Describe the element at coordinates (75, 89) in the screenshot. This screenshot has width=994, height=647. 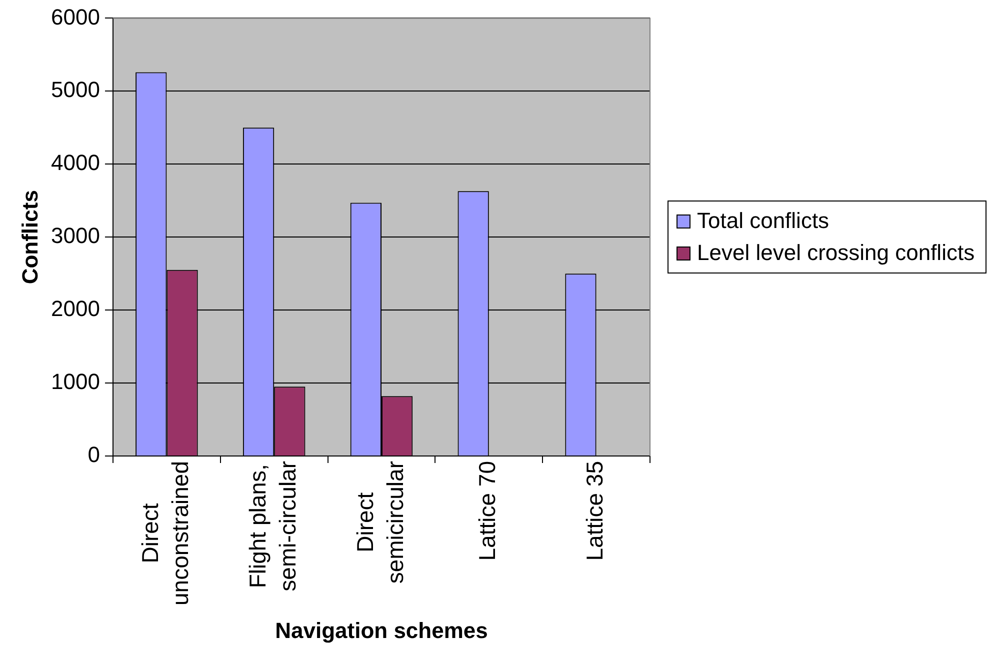
I see `y-tick-label: 5000` at that location.